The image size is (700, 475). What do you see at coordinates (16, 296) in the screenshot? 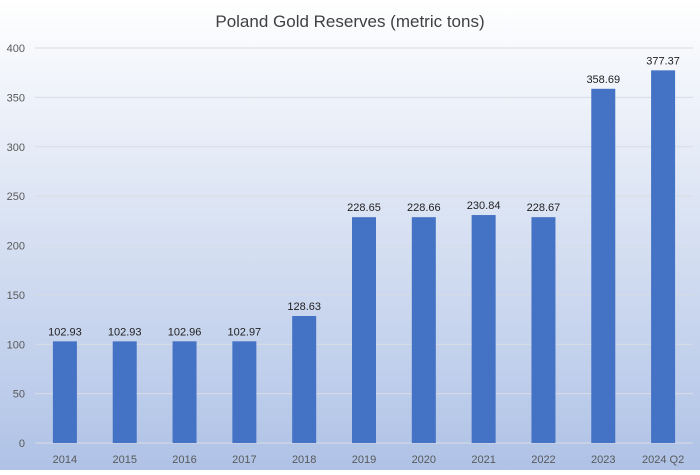
I see `y-tick-label: 150` at bounding box center [16, 296].